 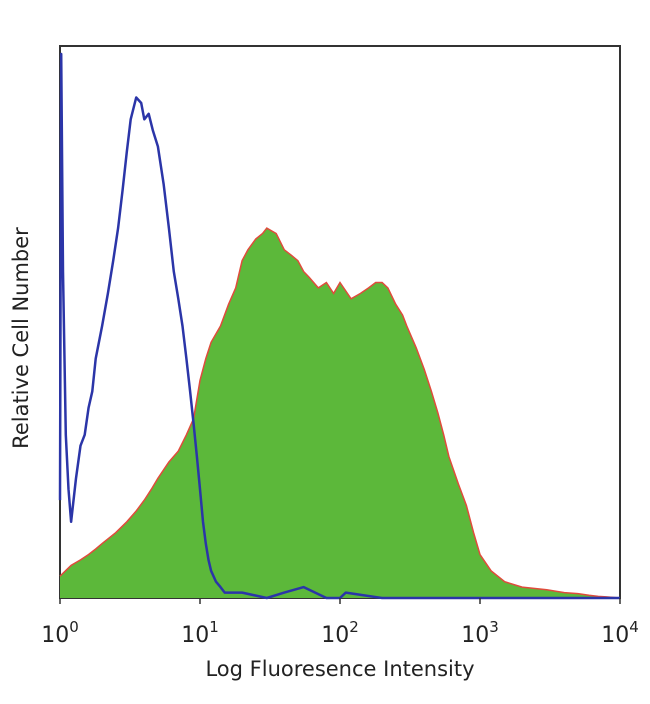 What do you see at coordinates (21, 338) in the screenshot?
I see `y-axis-label: Relative Cell Number` at bounding box center [21, 338].